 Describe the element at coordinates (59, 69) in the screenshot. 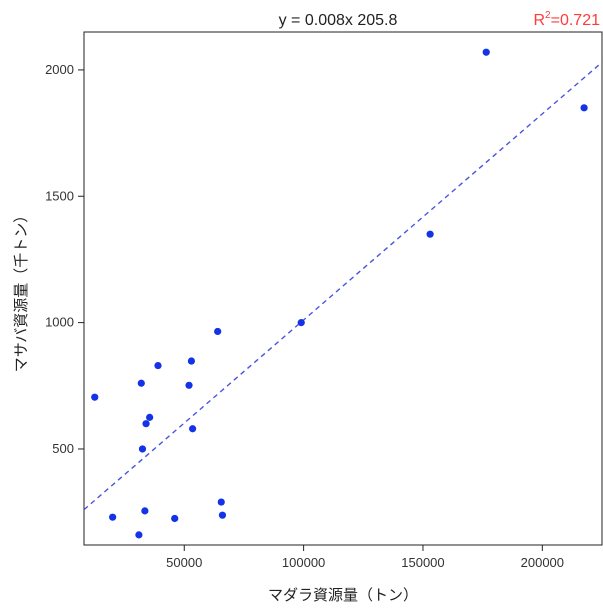

I see `y-tick-label: 2000` at that location.